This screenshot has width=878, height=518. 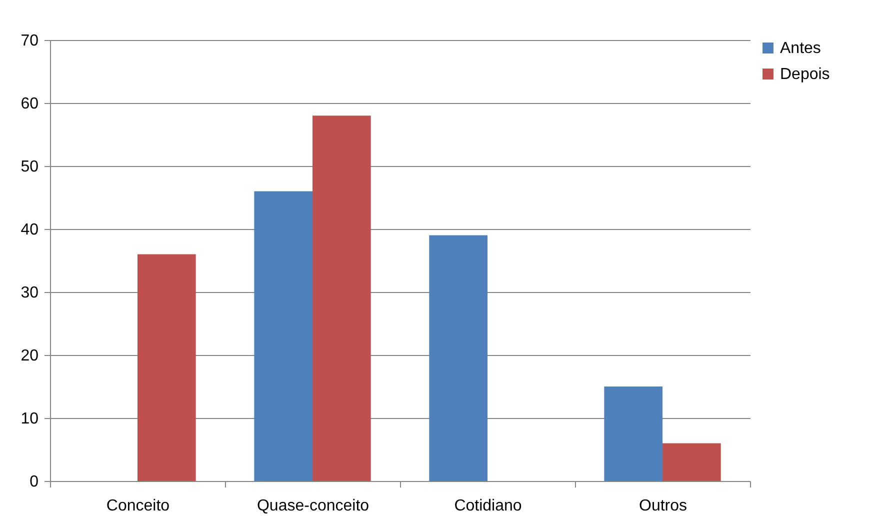 I want to click on legend-label: Depois, so click(x=805, y=74).